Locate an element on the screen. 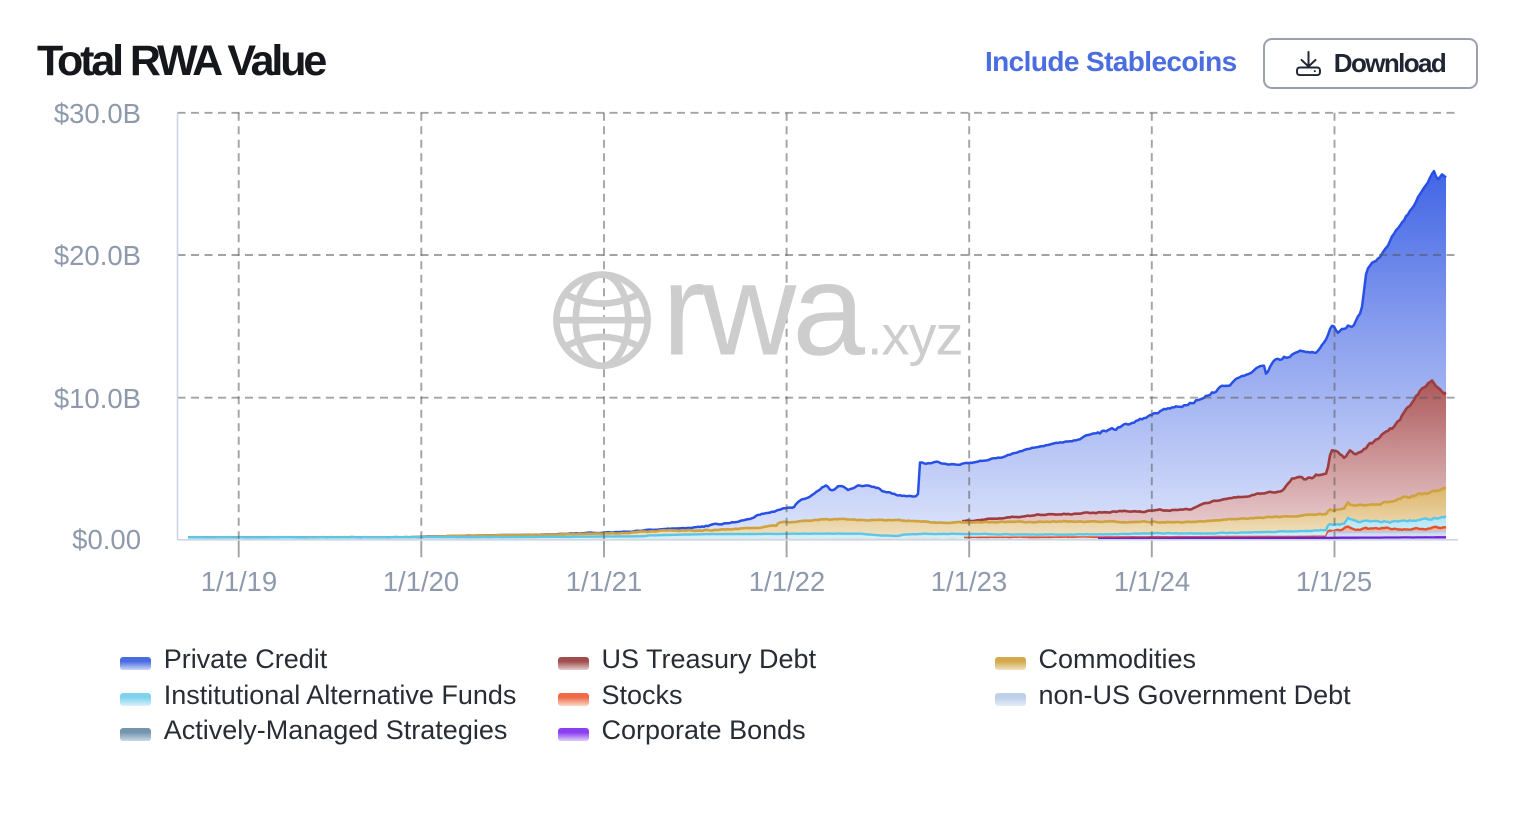 This screenshot has height=822, width=1516. svg-text: rwa is located at coordinates (763, 309).